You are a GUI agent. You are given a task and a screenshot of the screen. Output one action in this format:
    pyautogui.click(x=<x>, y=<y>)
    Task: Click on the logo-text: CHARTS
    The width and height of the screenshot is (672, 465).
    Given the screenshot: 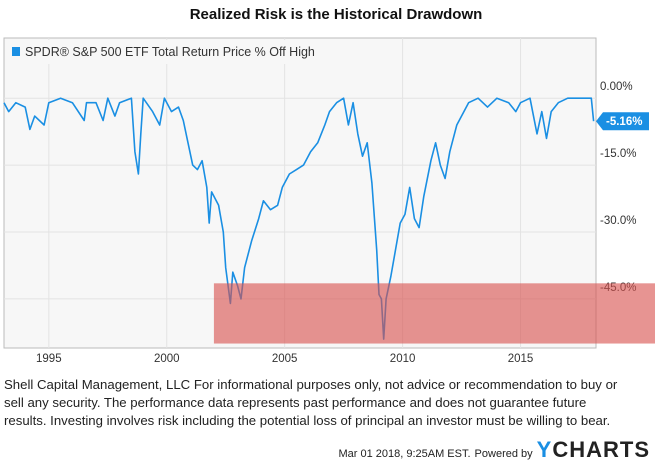 What is the action you would take?
    pyautogui.click(x=601, y=449)
    